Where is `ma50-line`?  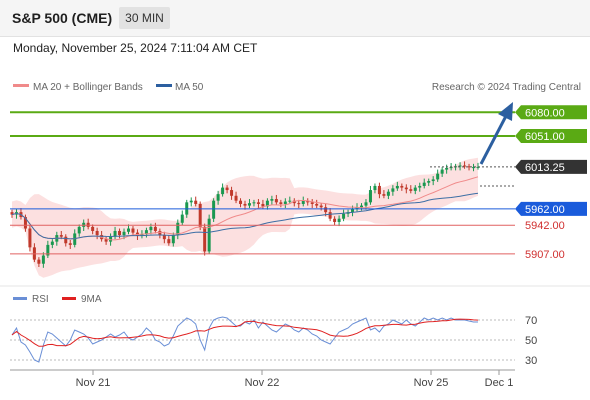
ma50-line is located at coordinates (245, 216).